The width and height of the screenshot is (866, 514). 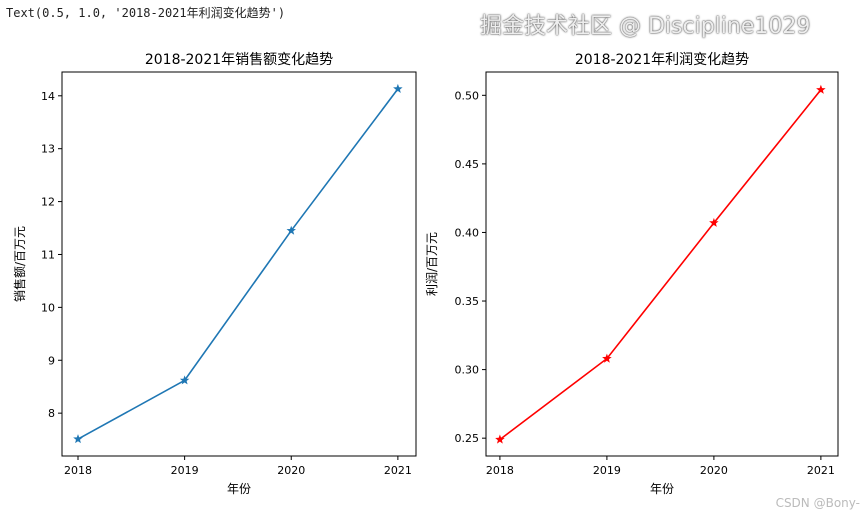 What do you see at coordinates (645, 26) in the screenshot?
I see `watermark: 掘金技术社区 @ Discipline1029` at bounding box center [645, 26].